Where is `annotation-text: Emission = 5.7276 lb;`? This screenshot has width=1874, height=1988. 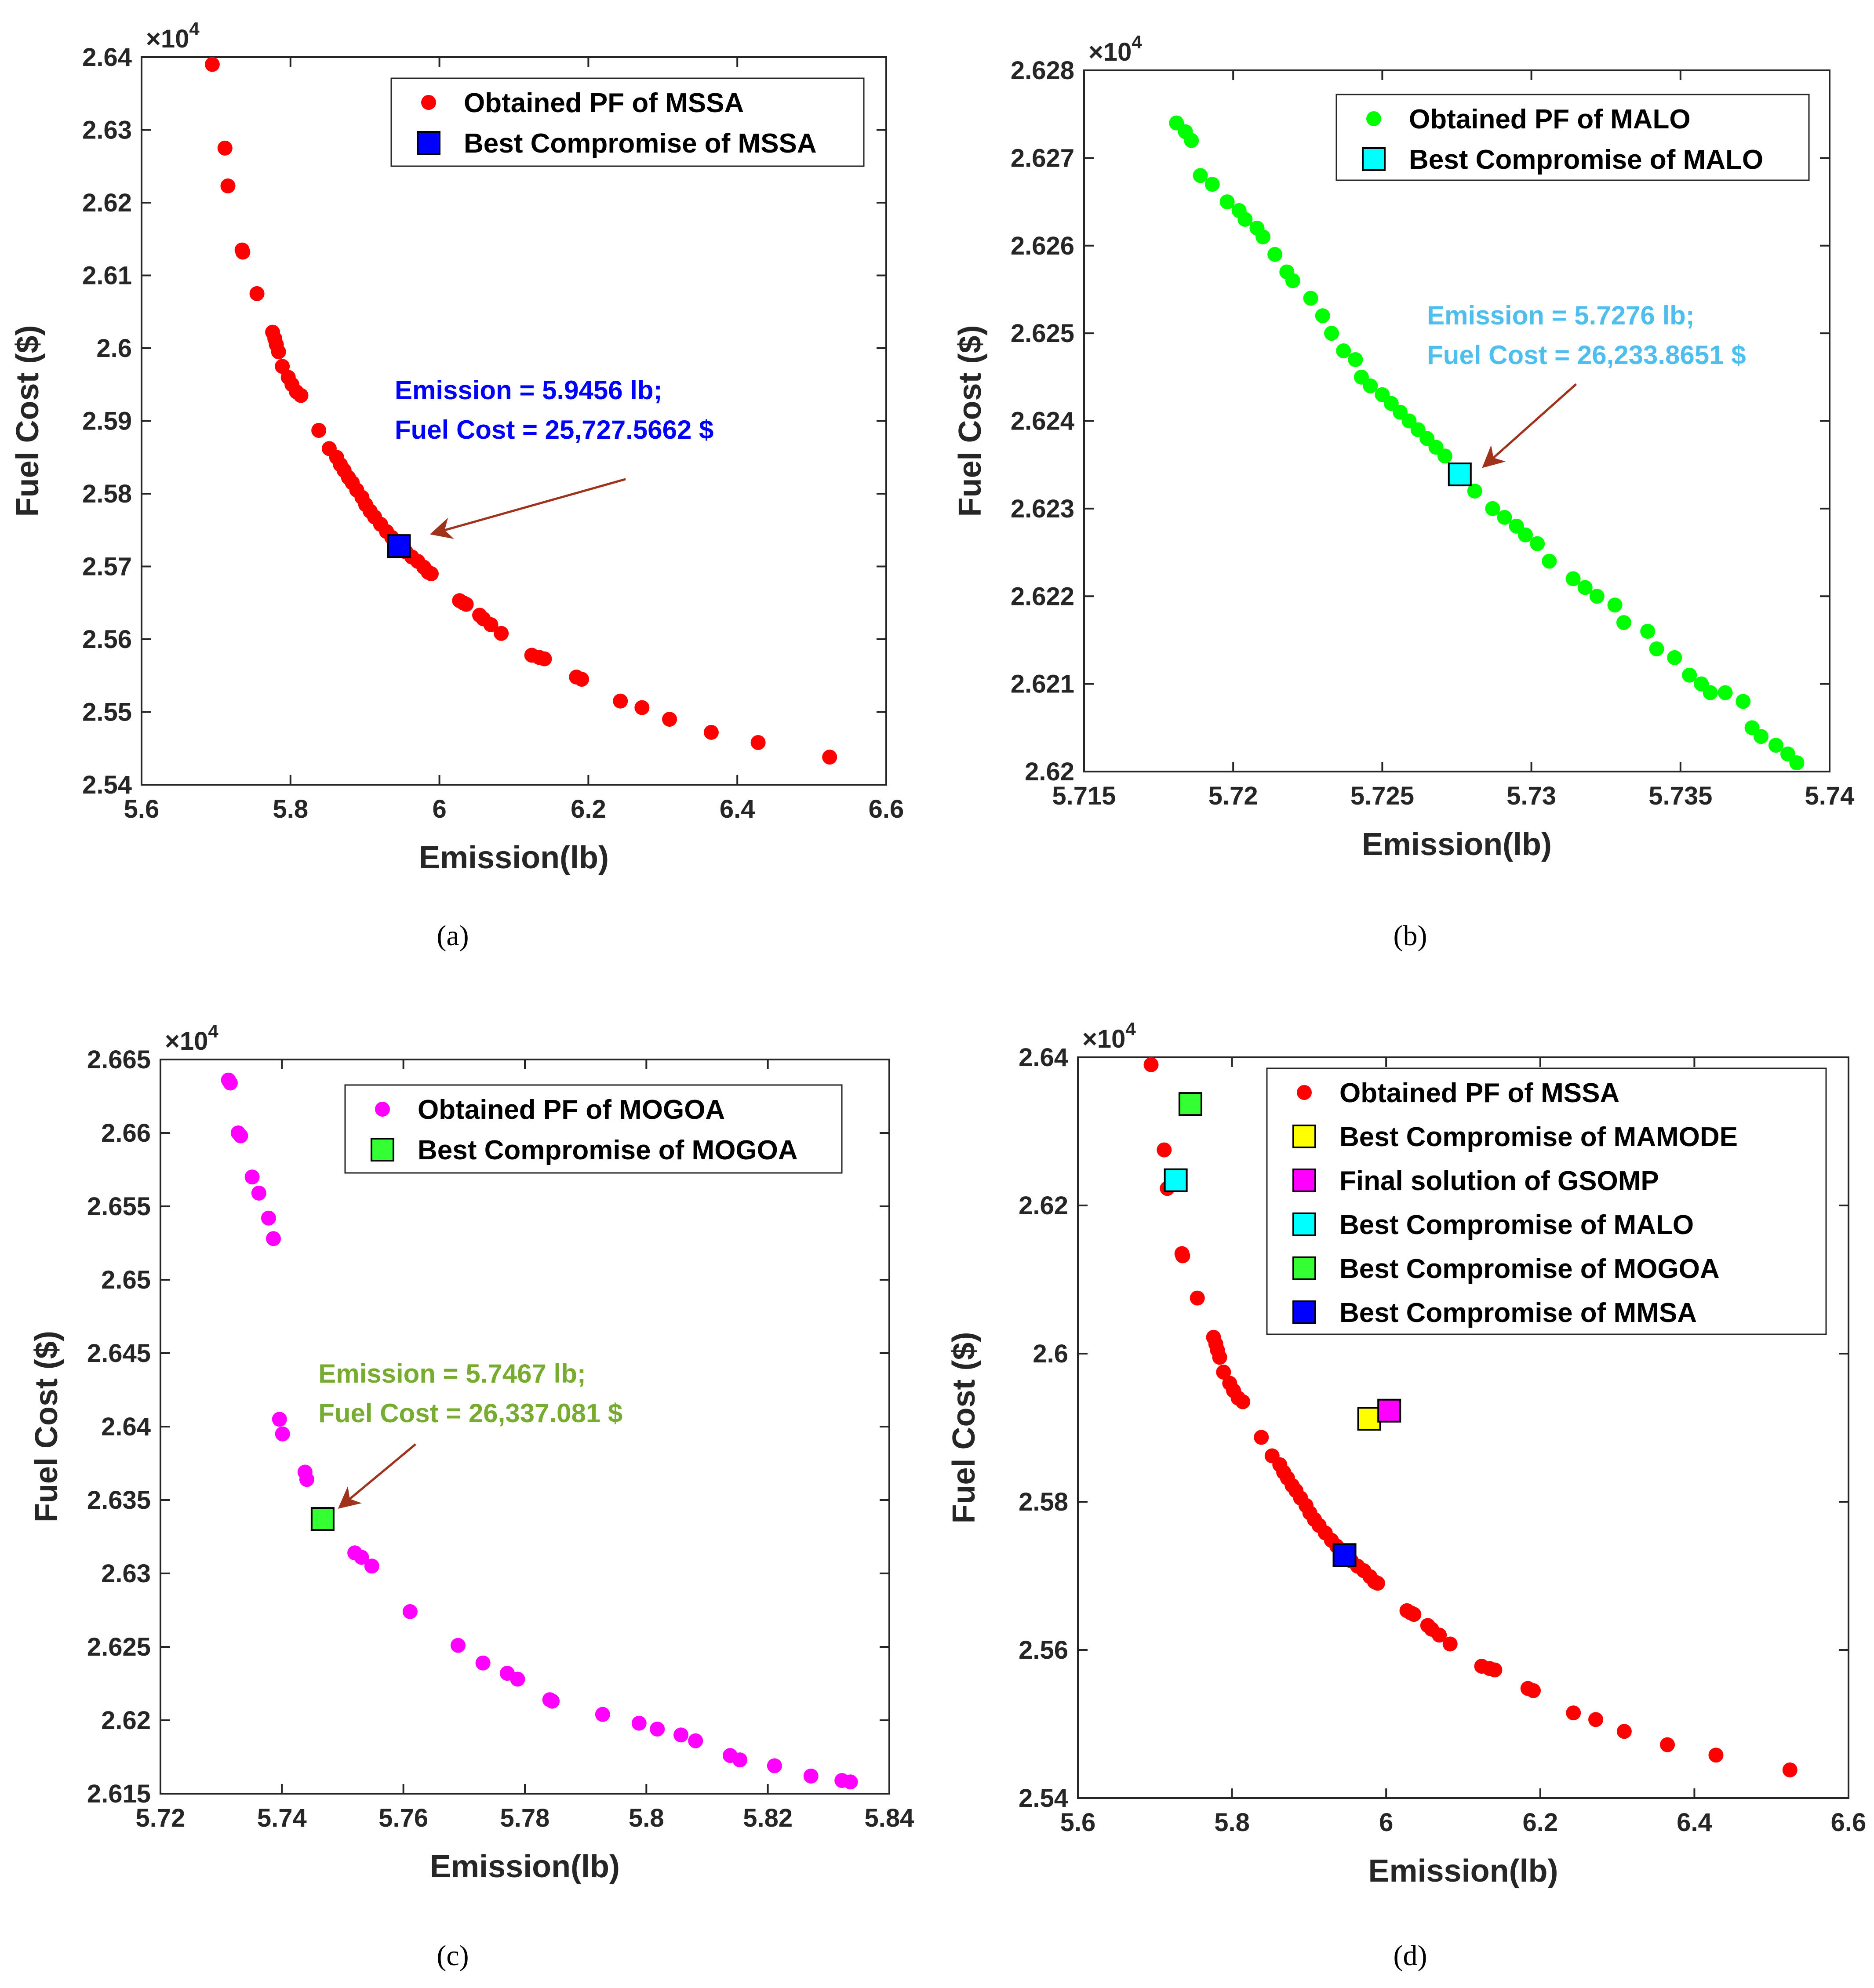
annotation-text: Emission = 5.7276 lb; is located at coordinates (1561, 315).